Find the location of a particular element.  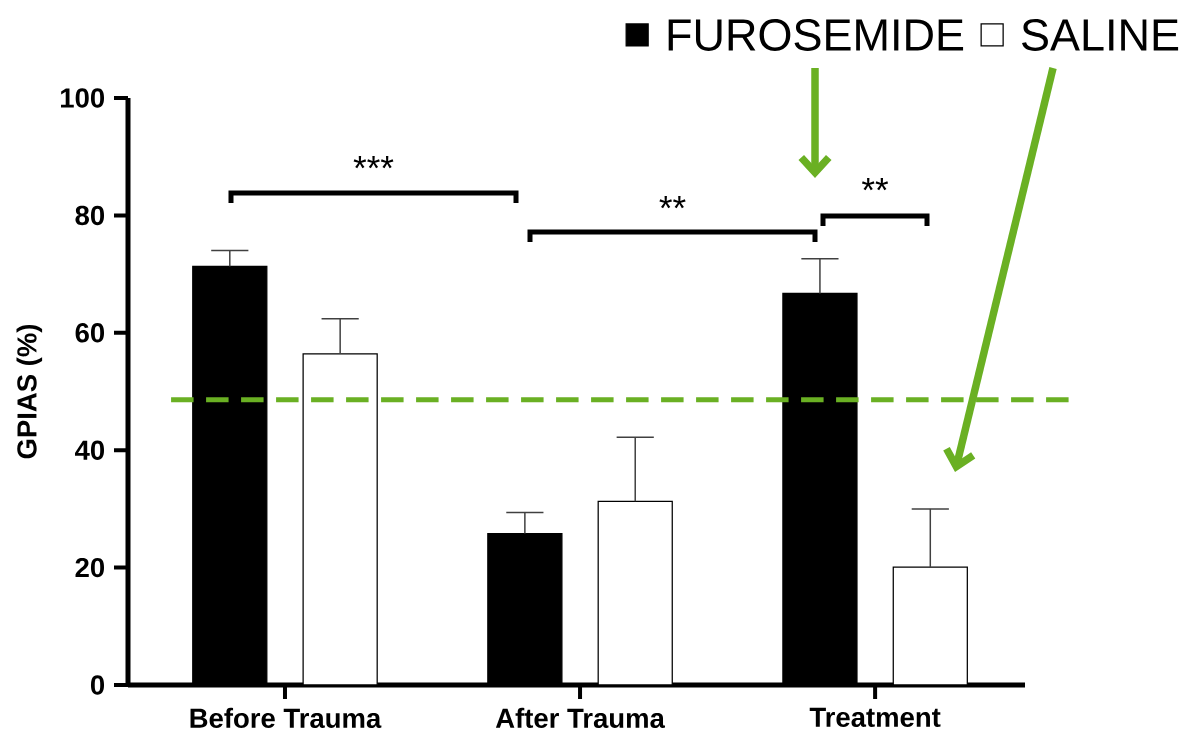

x-tick-label: Treatment is located at coordinates (875, 717).